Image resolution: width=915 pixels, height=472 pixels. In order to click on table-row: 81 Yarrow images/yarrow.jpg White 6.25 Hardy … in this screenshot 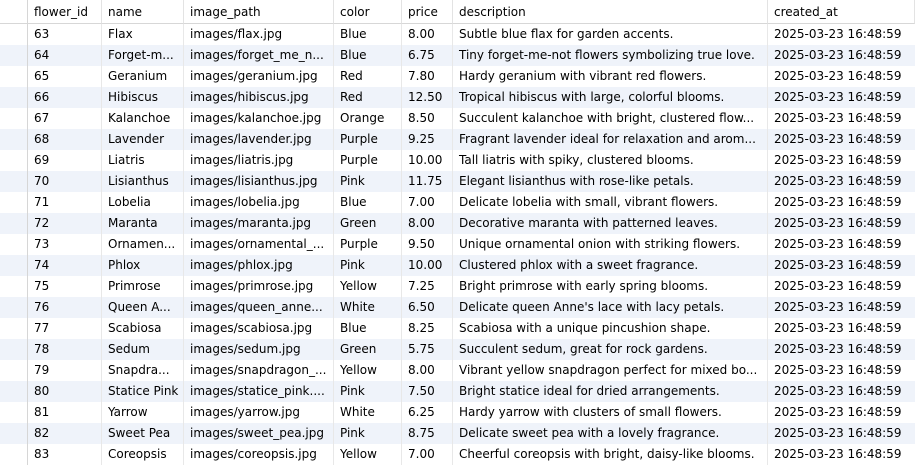, I will do `click(457, 412)`.